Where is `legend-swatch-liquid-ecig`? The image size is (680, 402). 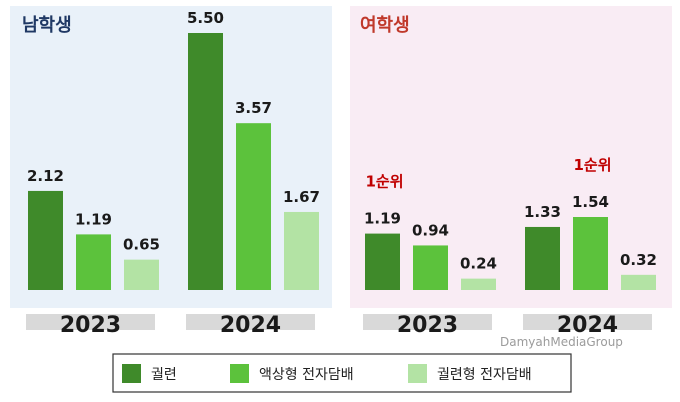 legend-swatch-liquid-ecig is located at coordinates (239, 373).